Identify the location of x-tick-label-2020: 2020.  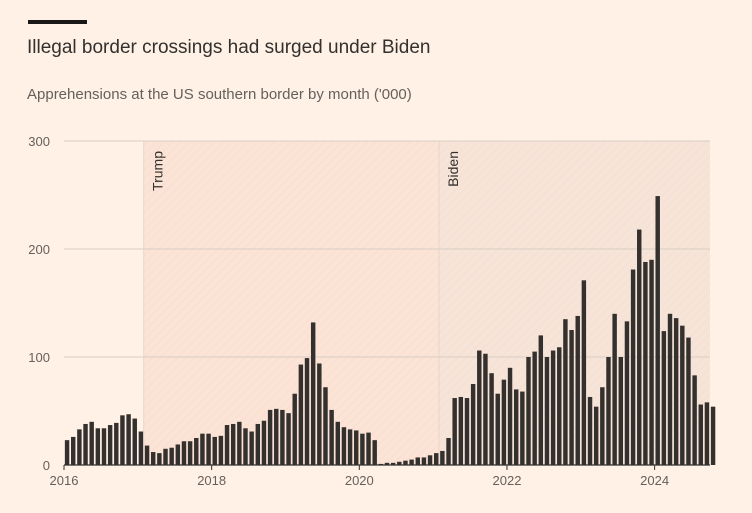
(359, 480).